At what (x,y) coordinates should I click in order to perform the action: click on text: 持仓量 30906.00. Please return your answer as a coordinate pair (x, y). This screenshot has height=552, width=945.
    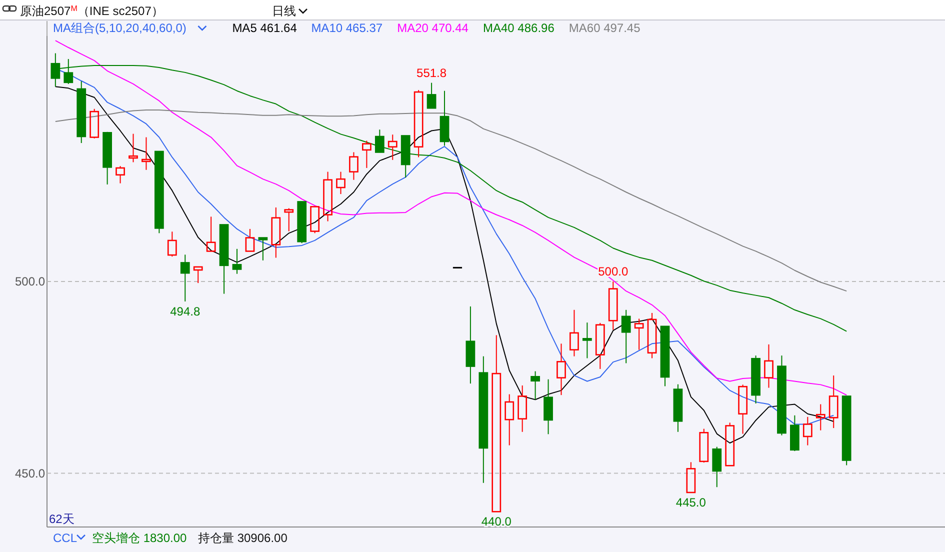
    Looking at the image, I should click on (243, 538).